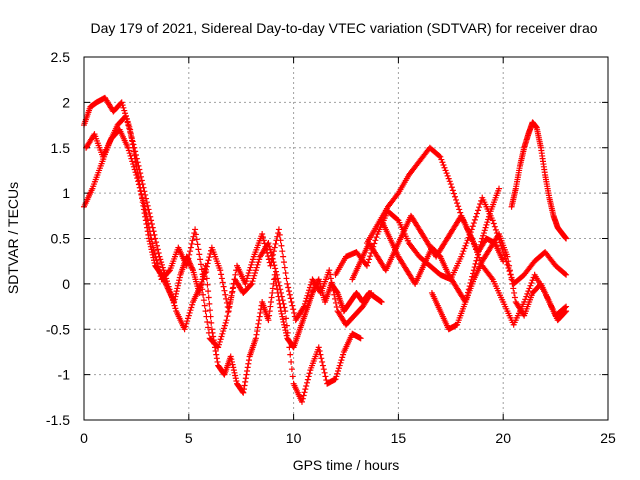 The width and height of the screenshot is (640, 480). Describe the element at coordinates (66, 284) in the screenshot. I see `y-tick-label: 0` at that location.